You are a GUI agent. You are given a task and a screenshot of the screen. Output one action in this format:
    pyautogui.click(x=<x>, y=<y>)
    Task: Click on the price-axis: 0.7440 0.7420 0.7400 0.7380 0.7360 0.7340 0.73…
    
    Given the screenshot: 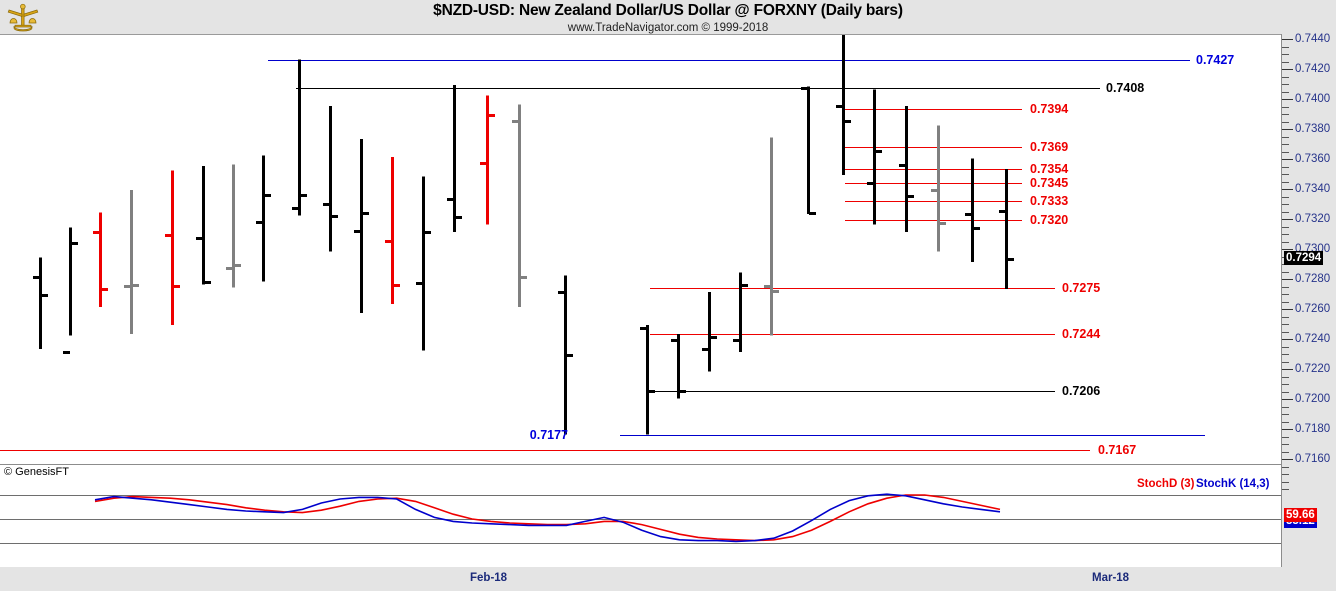 What is the action you would take?
    pyautogui.click(x=1308, y=300)
    